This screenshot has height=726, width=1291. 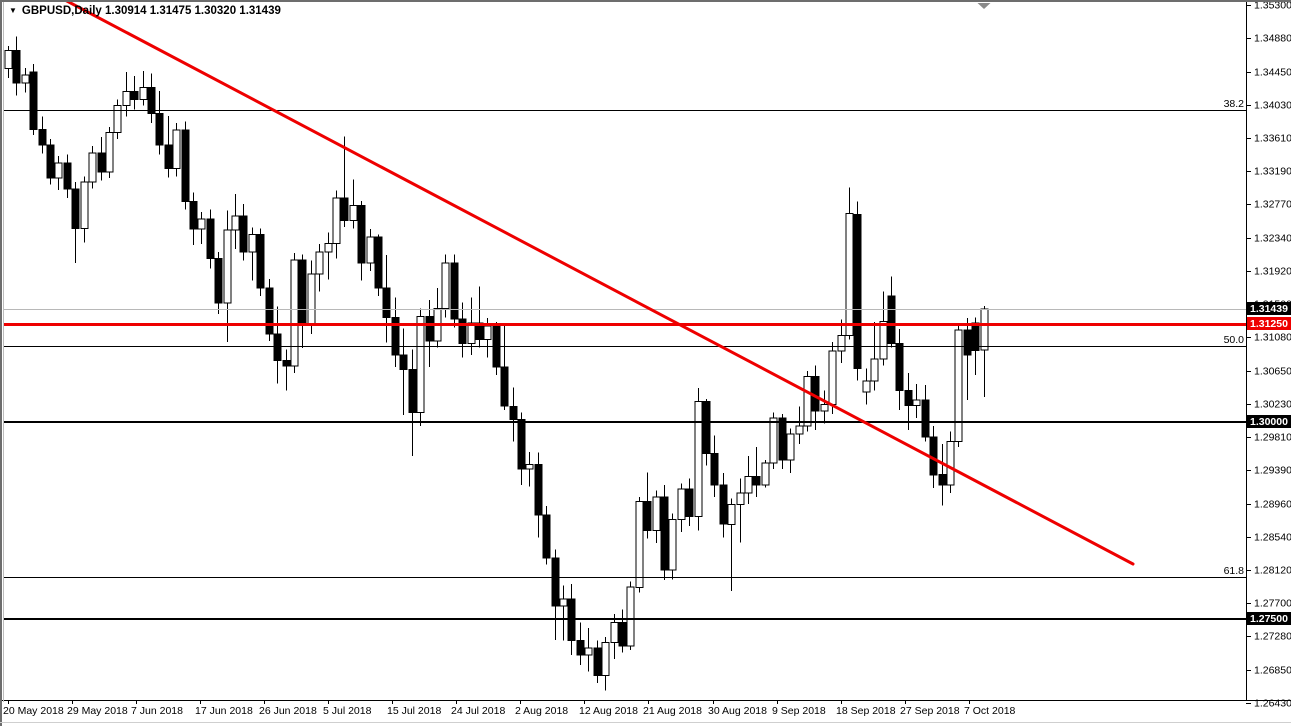 What do you see at coordinates (1272, 471) in the screenshot?
I see `y-axis-label: 1.29390` at bounding box center [1272, 471].